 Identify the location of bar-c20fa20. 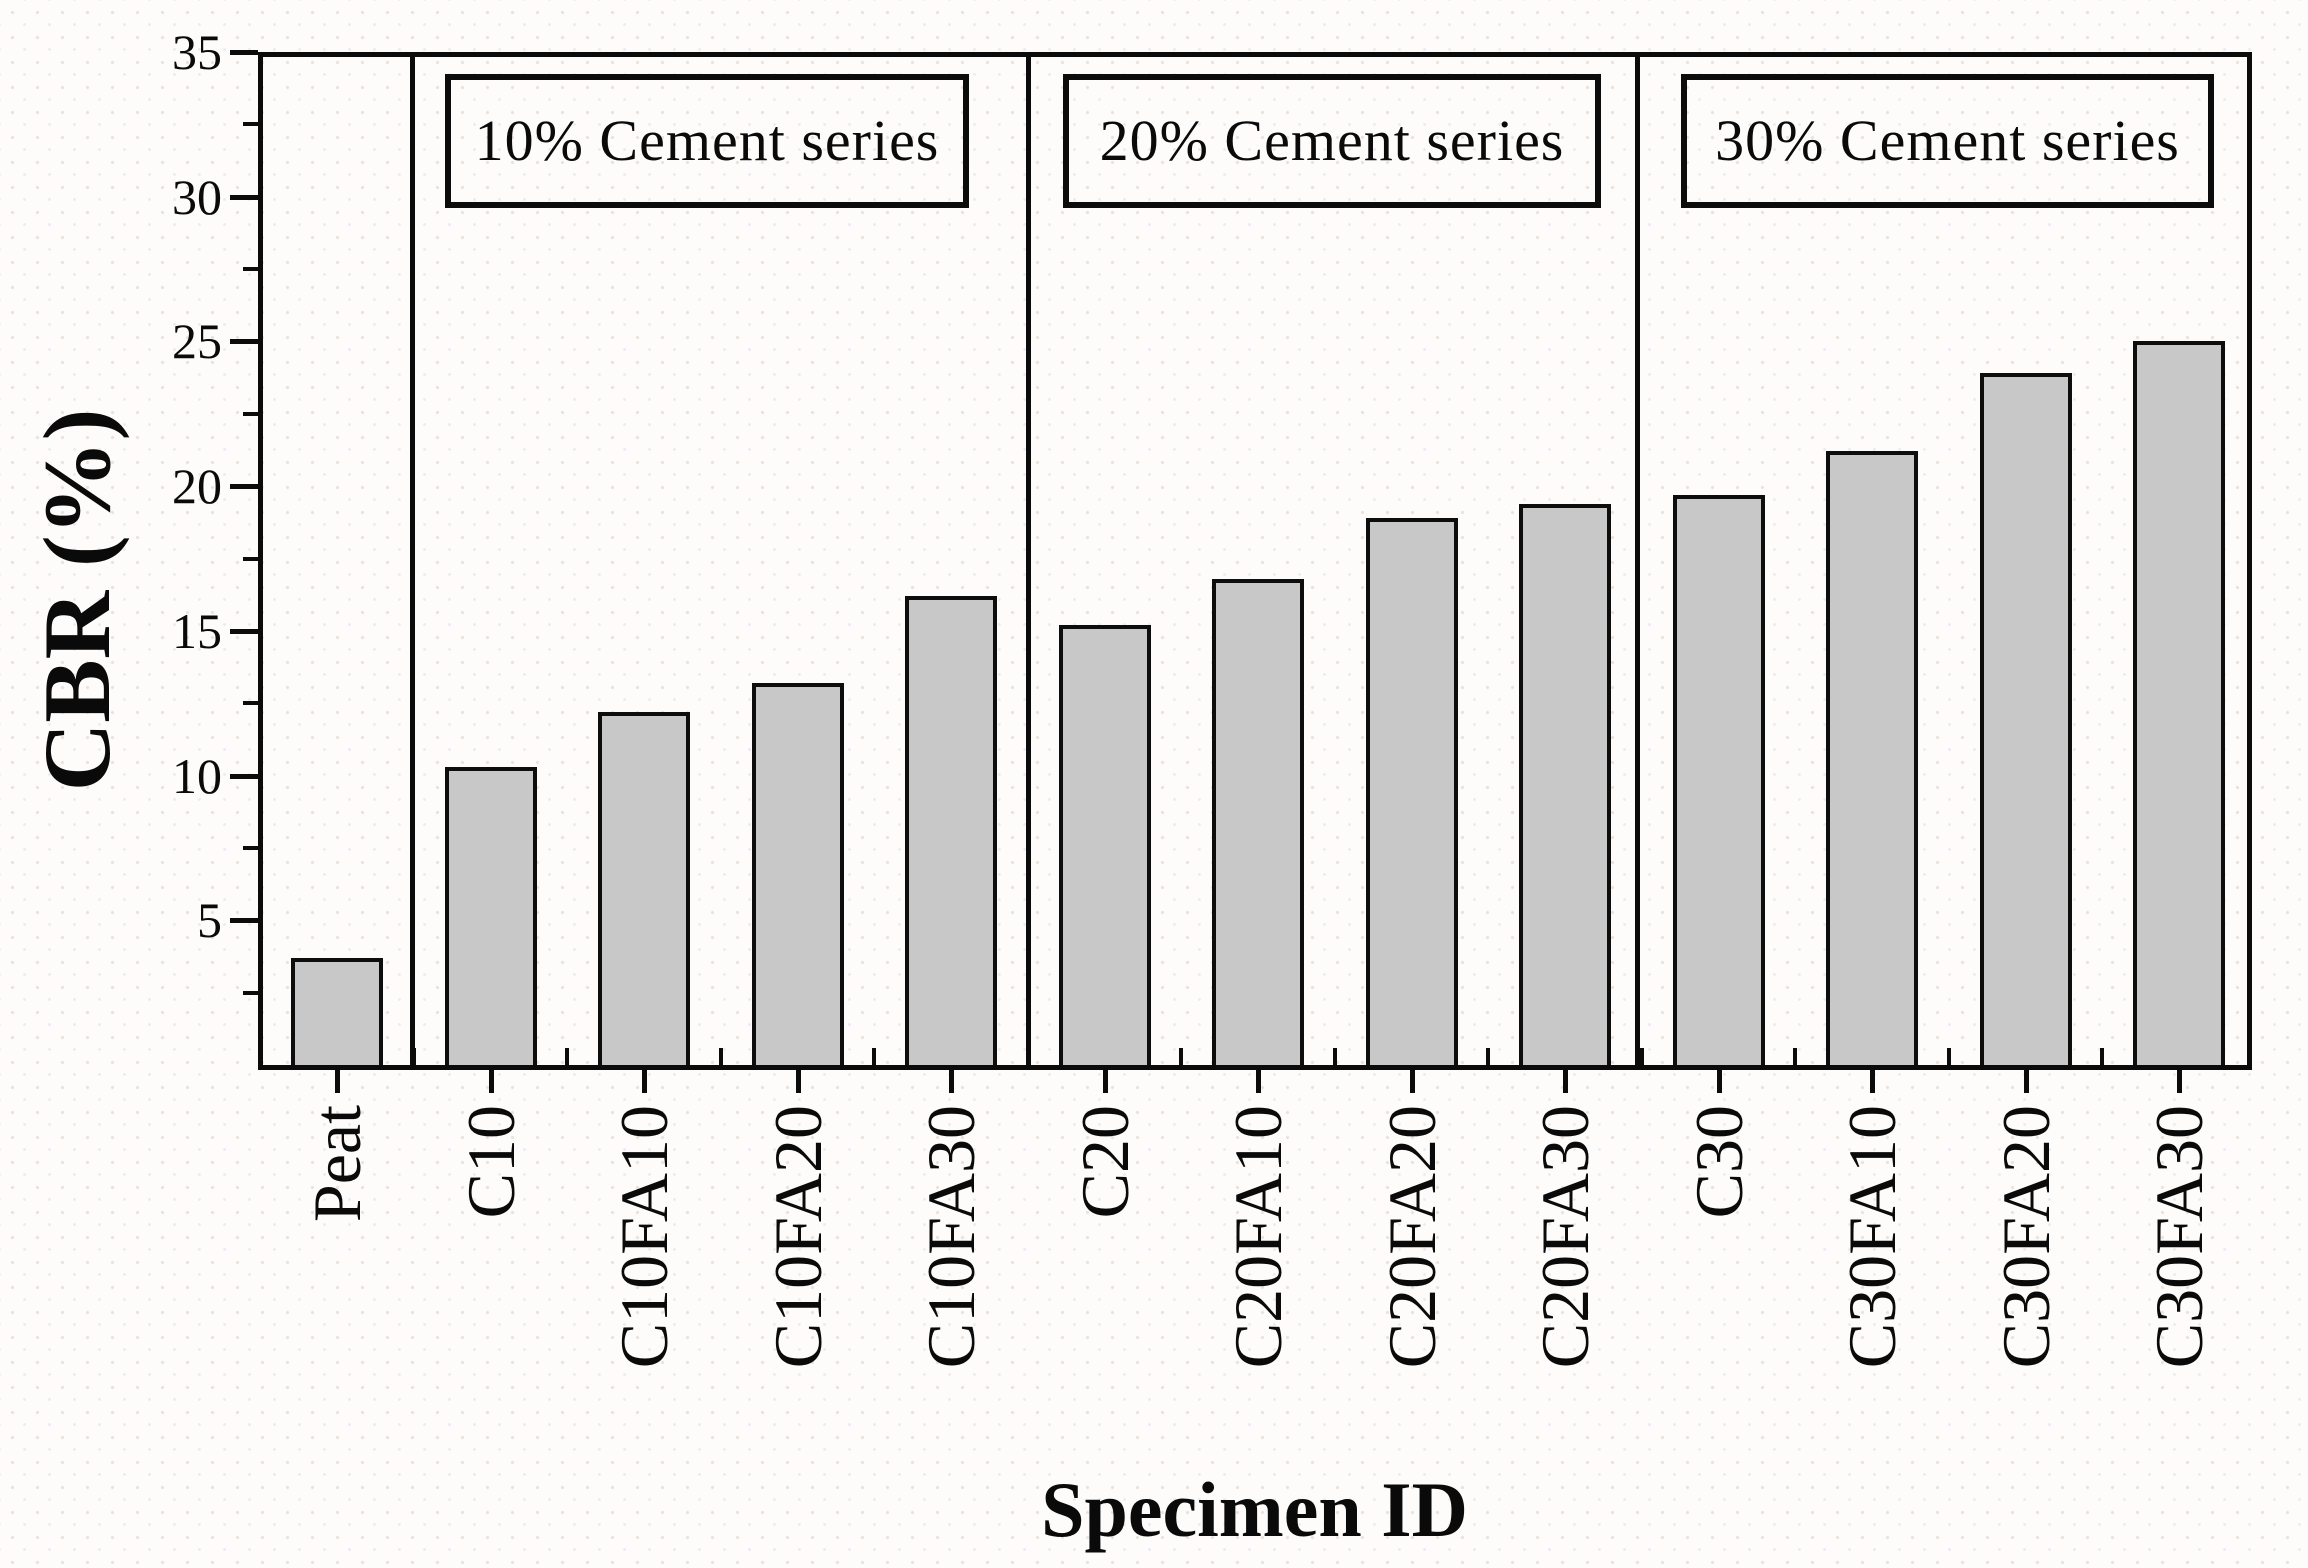
(1411, 793).